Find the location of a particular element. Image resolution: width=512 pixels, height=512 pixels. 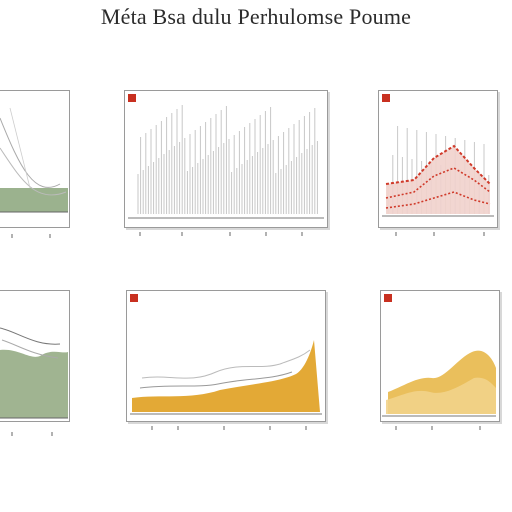

area-fill is located at coordinates (34, 200).